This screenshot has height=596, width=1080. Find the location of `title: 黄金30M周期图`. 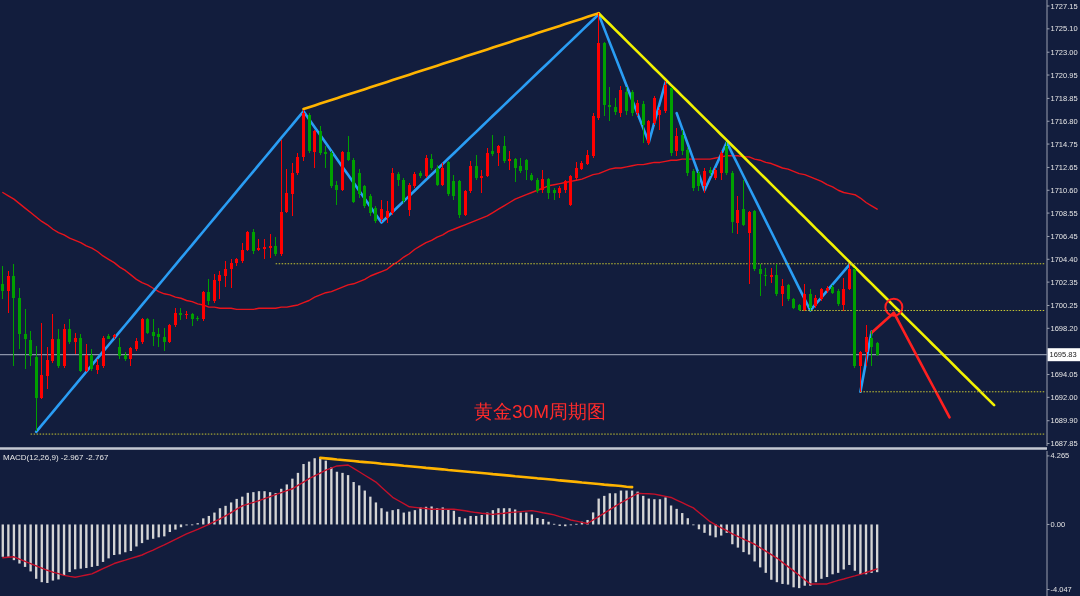

title: 黄金30M周期图 is located at coordinates (540, 411).